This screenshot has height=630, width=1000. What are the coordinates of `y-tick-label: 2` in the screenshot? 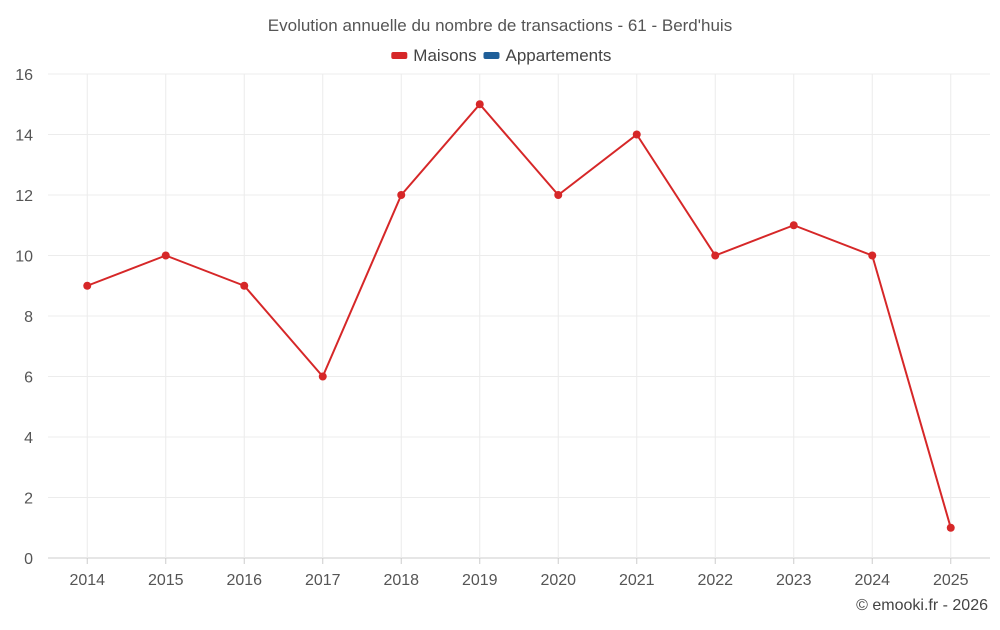 It's located at (28, 499).